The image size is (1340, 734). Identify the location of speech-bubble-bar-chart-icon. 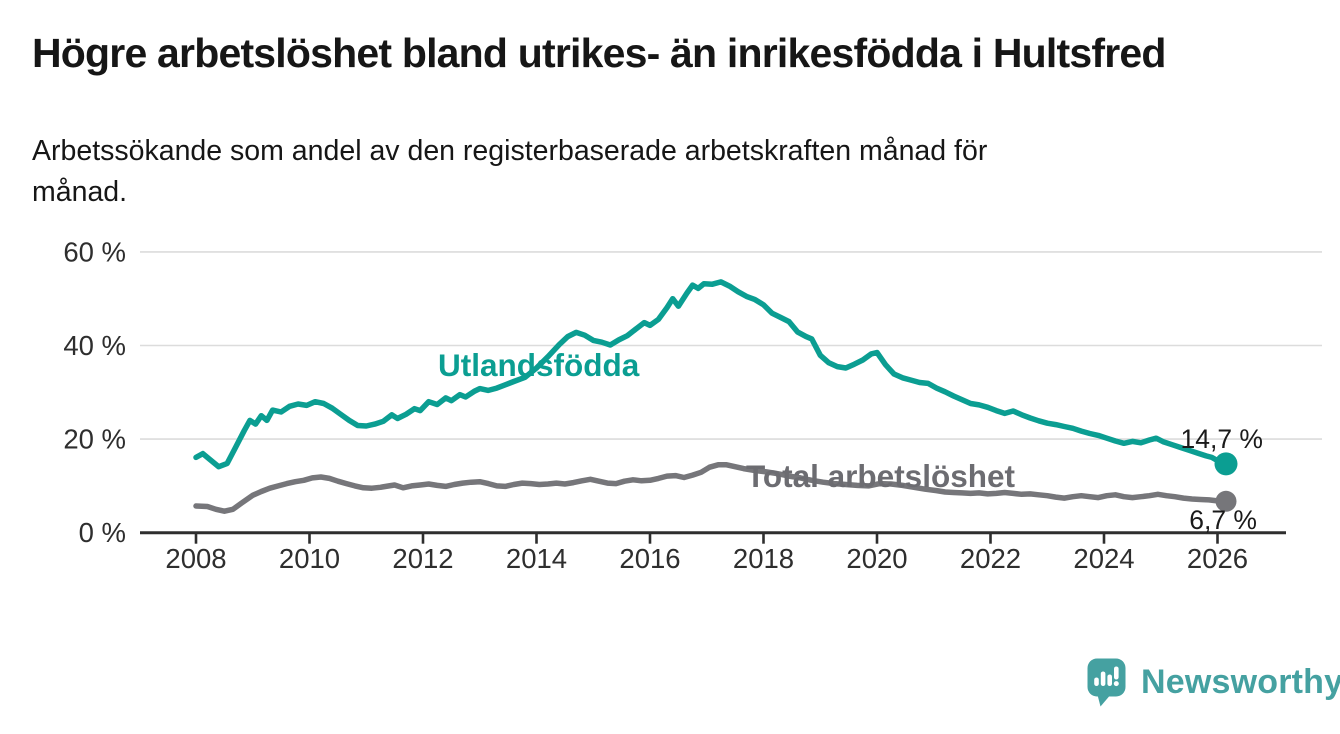
(1106, 682).